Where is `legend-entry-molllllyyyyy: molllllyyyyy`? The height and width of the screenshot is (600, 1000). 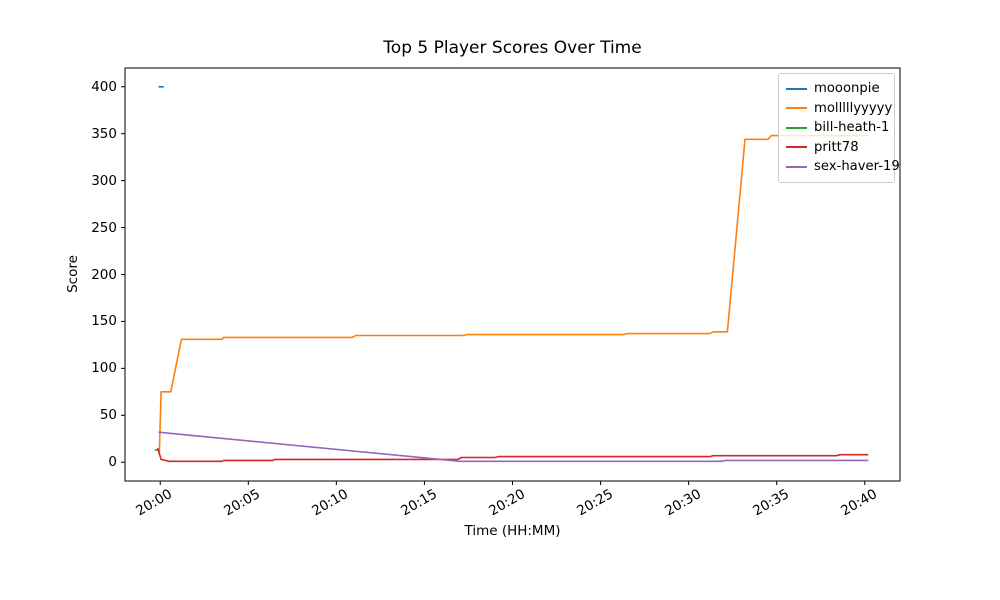
legend-entry-molllllyyyyy: molllllyyyyy is located at coordinates (839, 109).